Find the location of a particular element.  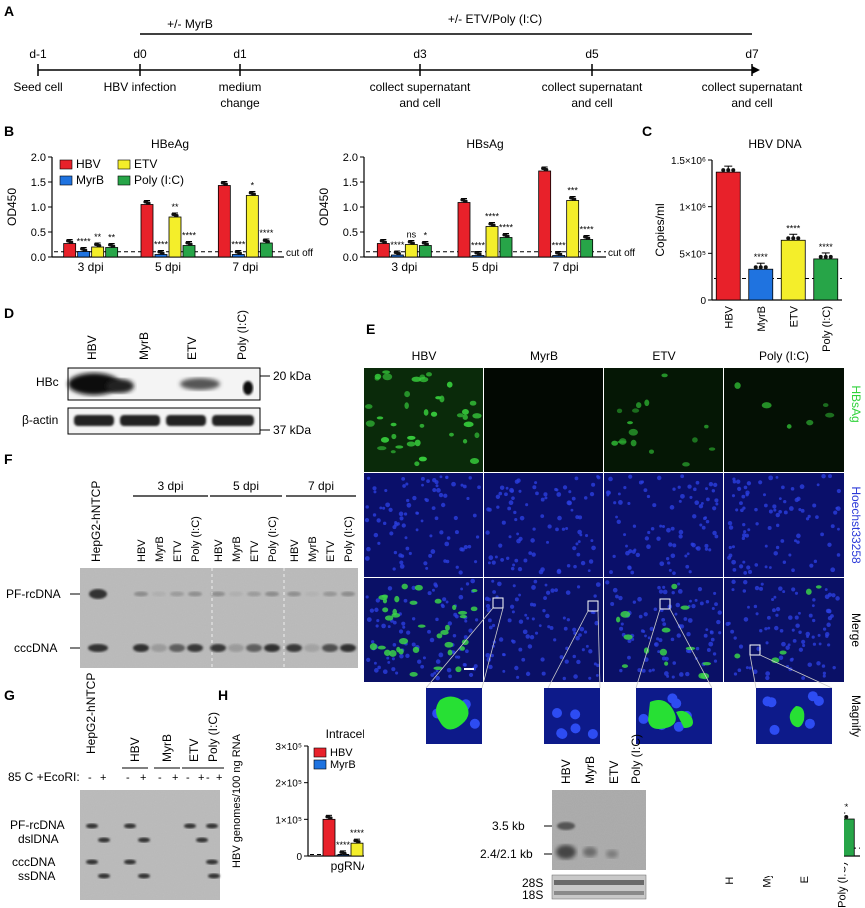

timeline-day: d5 is located at coordinates (592, 54).